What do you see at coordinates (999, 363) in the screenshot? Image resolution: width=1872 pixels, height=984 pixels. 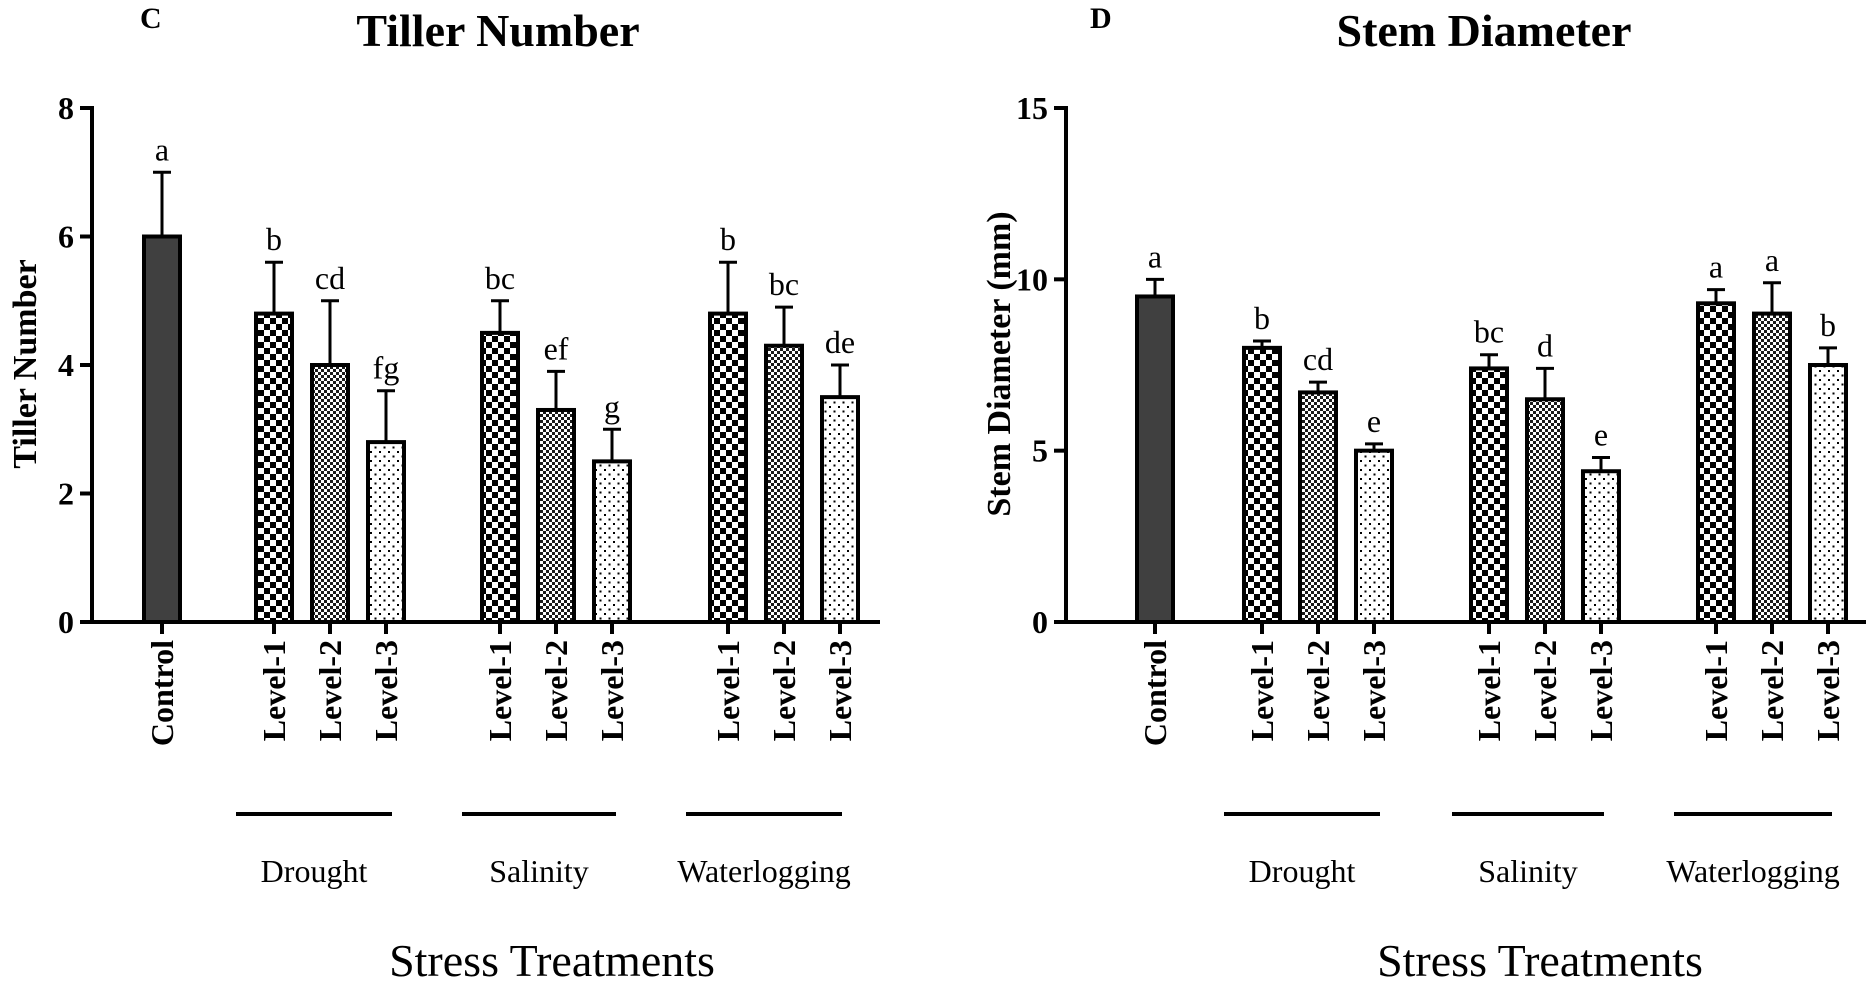 I see `y-axis-label: Stem Diameter (mm)` at bounding box center [999, 363].